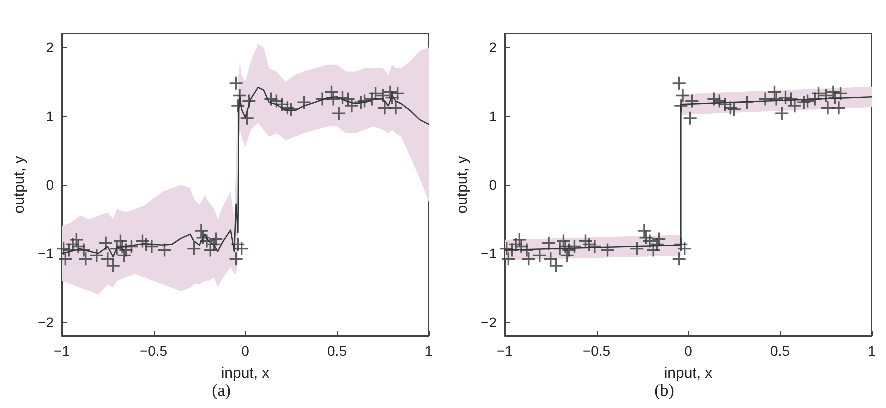 The width and height of the screenshot is (886, 408). What do you see at coordinates (664, 390) in the screenshot?
I see `text: (b)` at bounding box center [664, 390].